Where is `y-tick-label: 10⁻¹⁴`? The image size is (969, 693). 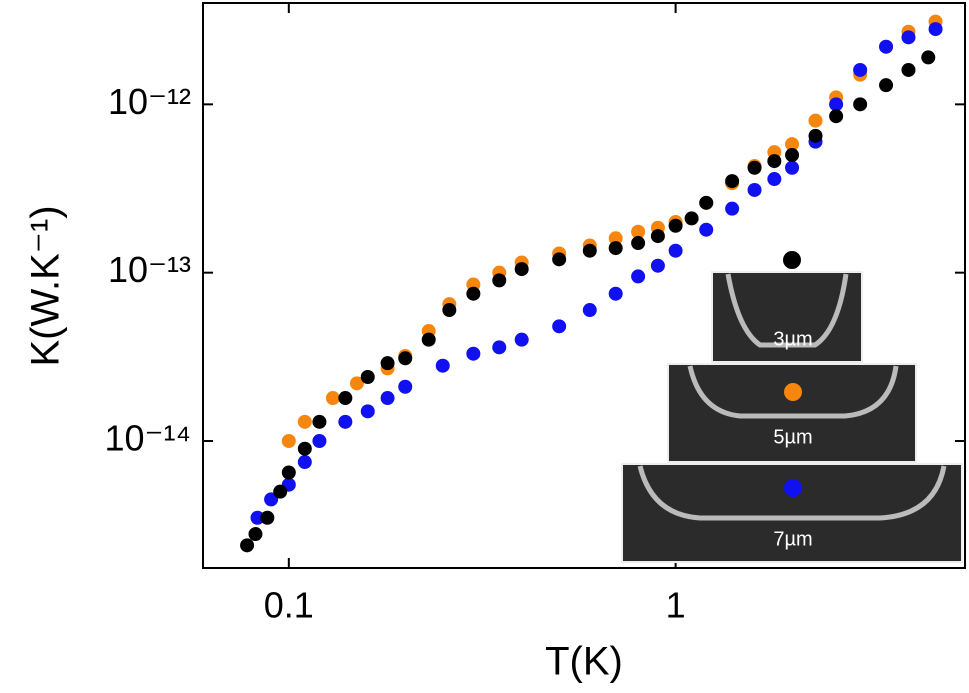
y-tick-label: 10⁻¹⁴ is located at coordinates (147, 438).